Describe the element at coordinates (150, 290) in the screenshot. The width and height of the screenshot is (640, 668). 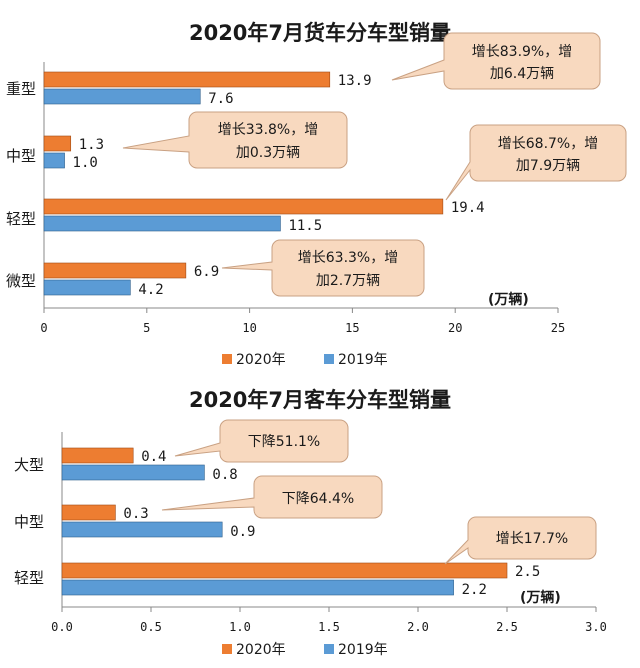
I see `value-label: 4.2` at that location.